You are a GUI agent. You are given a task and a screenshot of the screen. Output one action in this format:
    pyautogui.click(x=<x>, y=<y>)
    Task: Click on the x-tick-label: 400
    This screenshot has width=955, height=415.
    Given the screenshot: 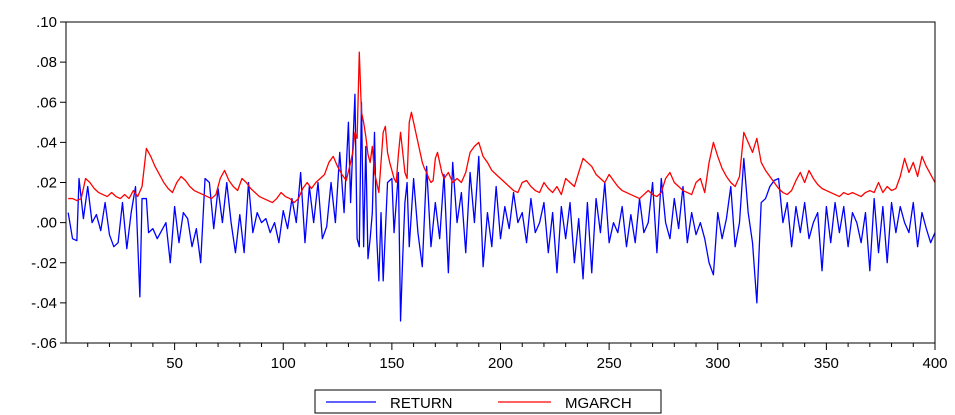 What is the action you would take?
    pyautogui.click(x=934, y=363)
    